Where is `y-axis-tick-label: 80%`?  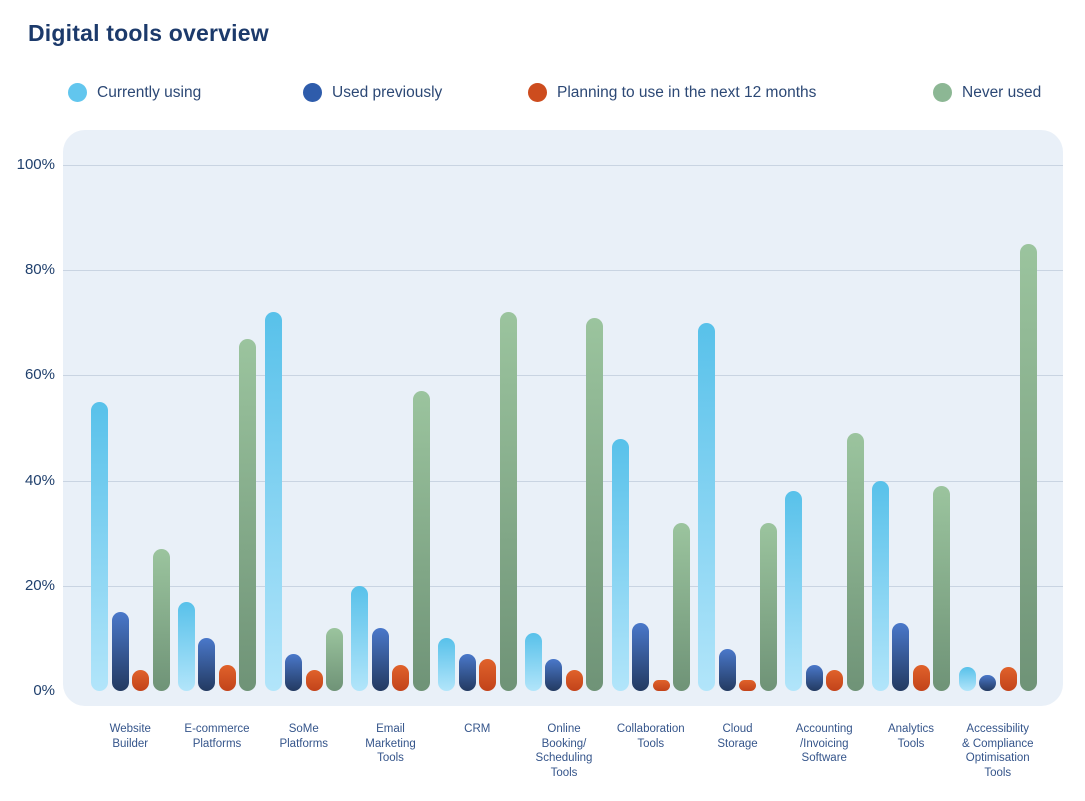 y-axis-tick-label: 80% is located at coordinates (39, 270).